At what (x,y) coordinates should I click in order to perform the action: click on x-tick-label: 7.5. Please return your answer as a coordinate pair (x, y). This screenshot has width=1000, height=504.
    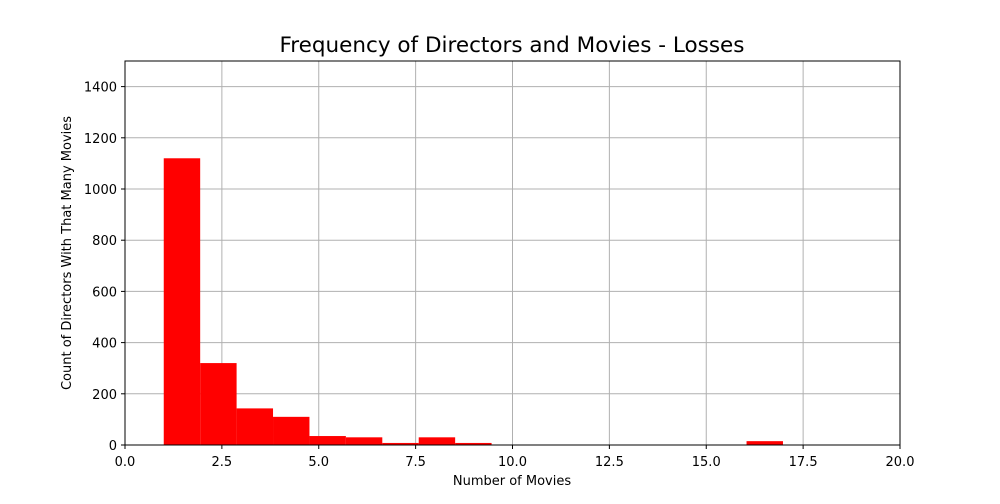
    Looking at the image, I should click on (415, 462).